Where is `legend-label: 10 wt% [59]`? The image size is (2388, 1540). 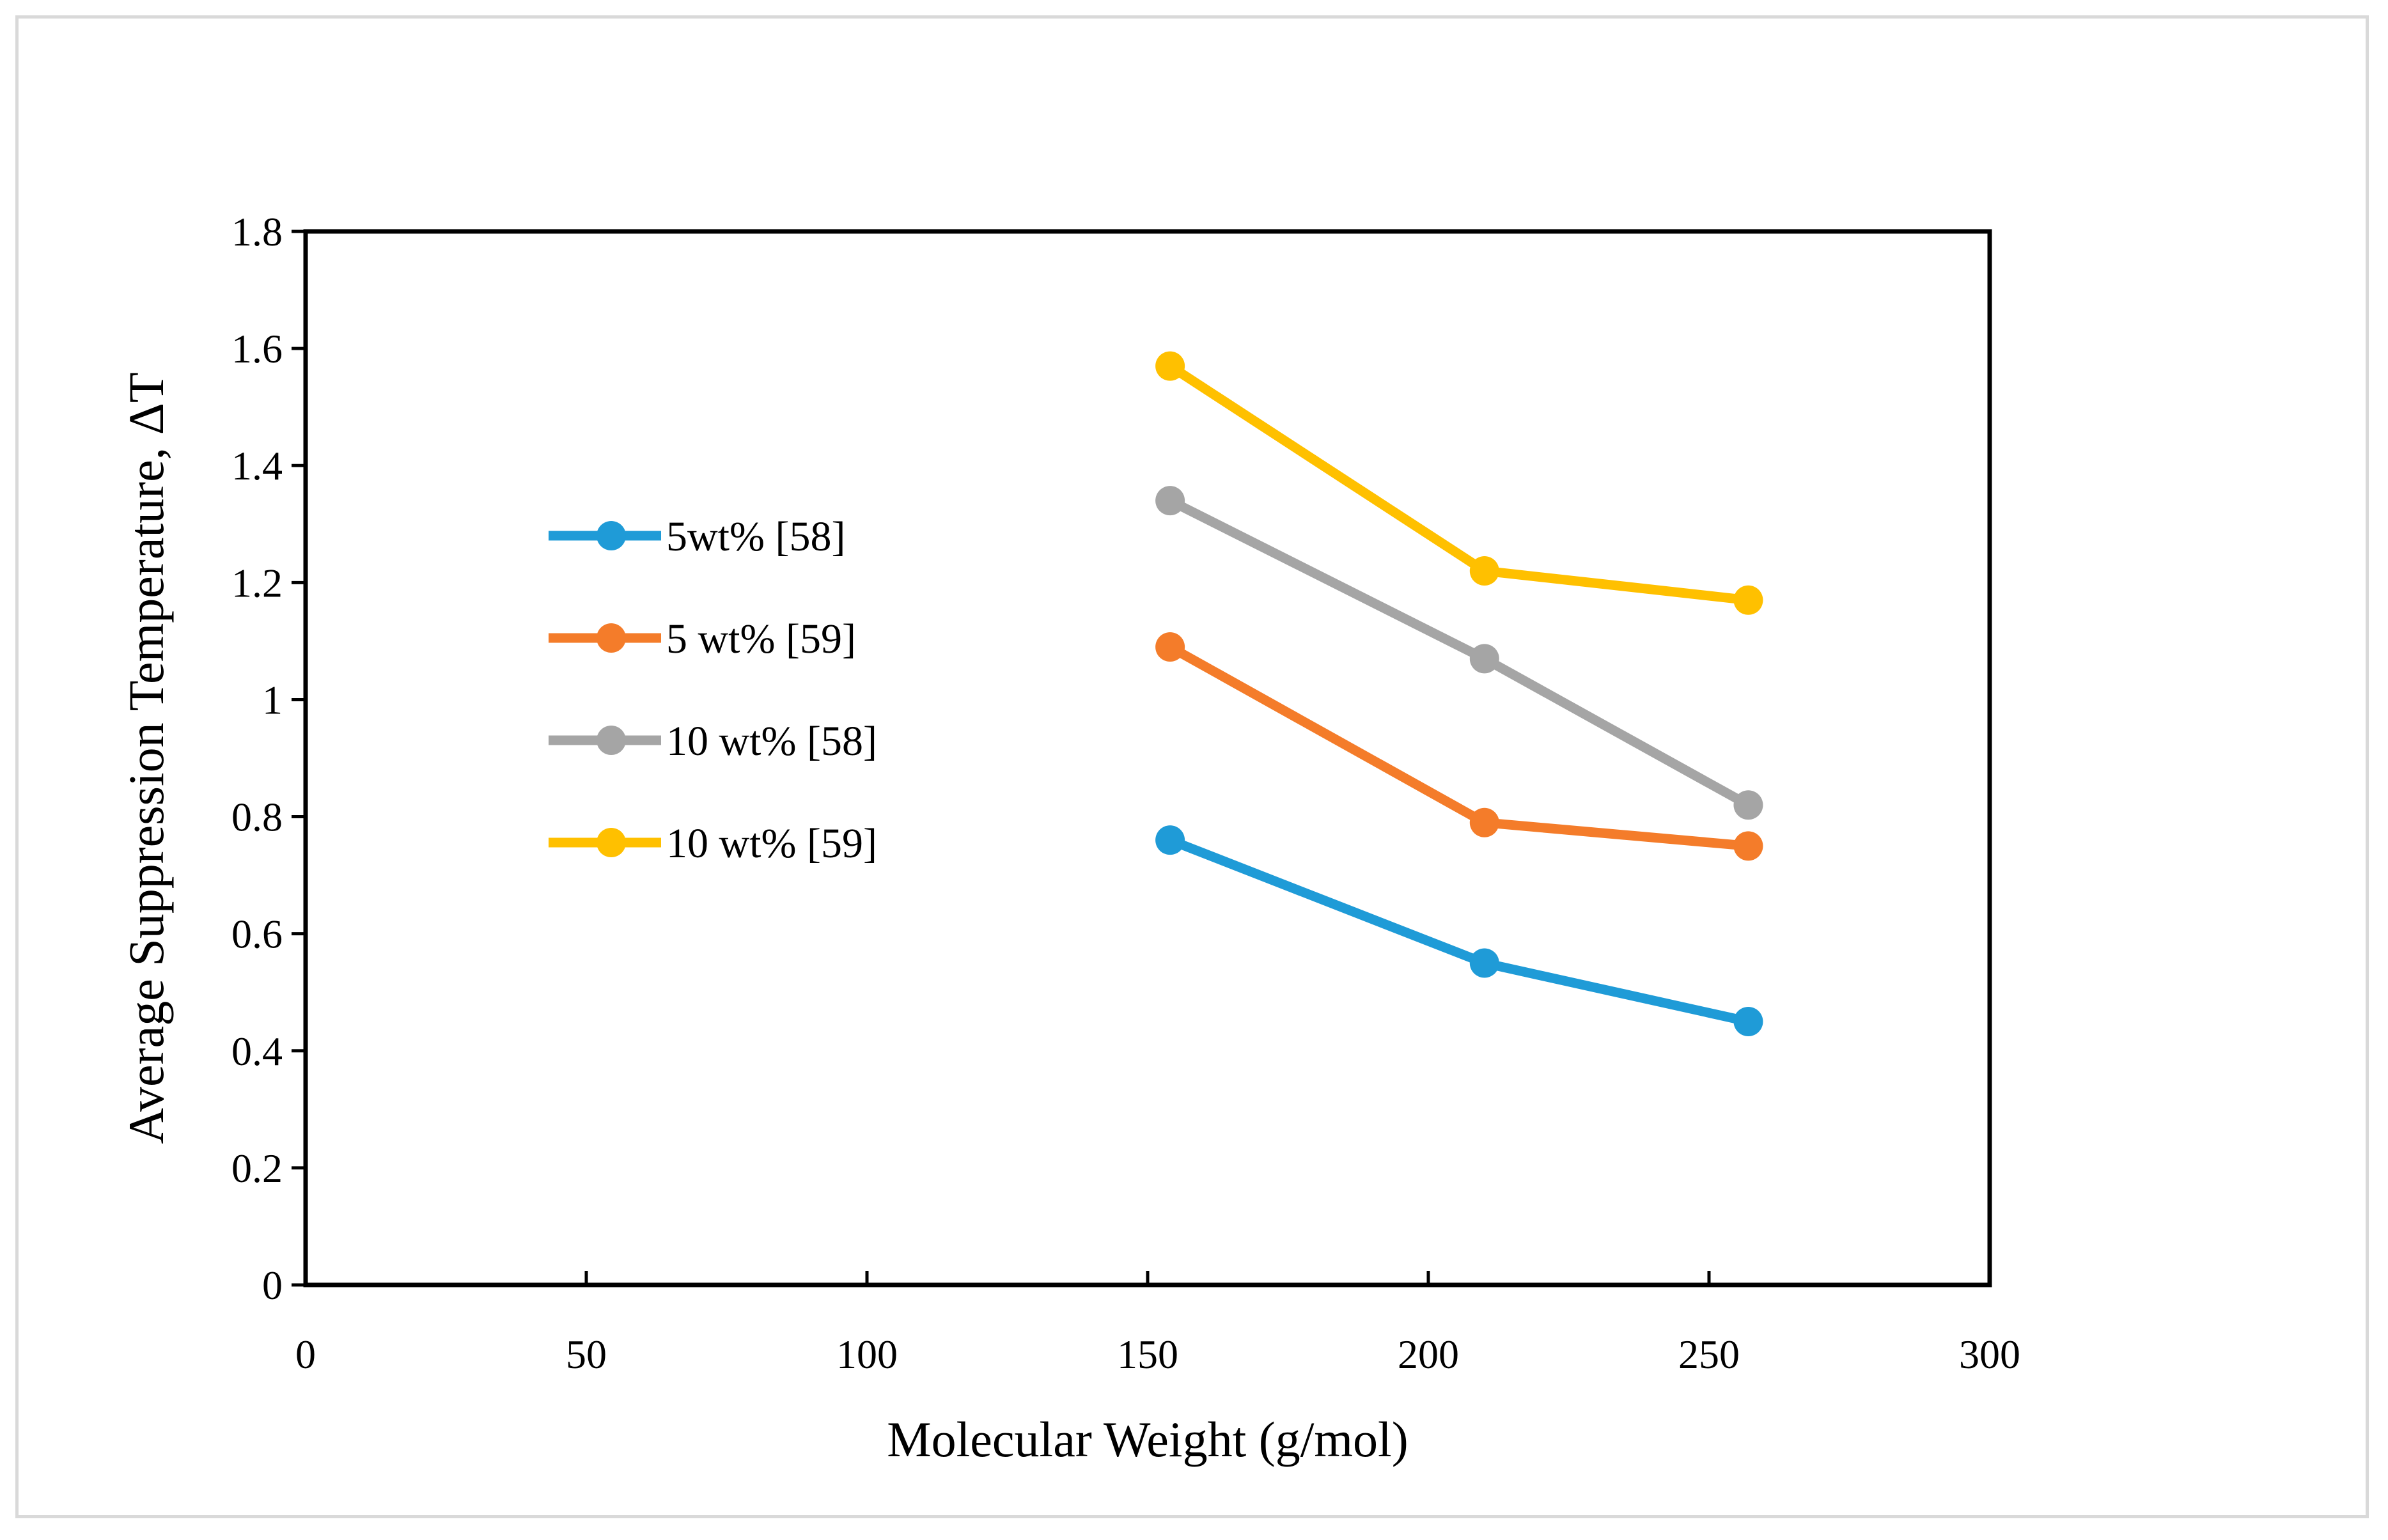 legend-label: 10 wt% [59] is located at coordinates (772, 843).